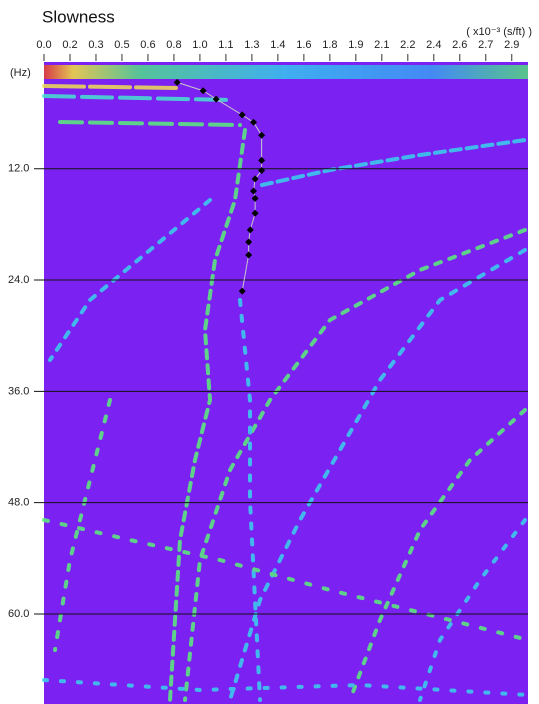 This screenshot has height=704, width=539. I want to click on x-tick-label: 1.3, so click(251, 45).